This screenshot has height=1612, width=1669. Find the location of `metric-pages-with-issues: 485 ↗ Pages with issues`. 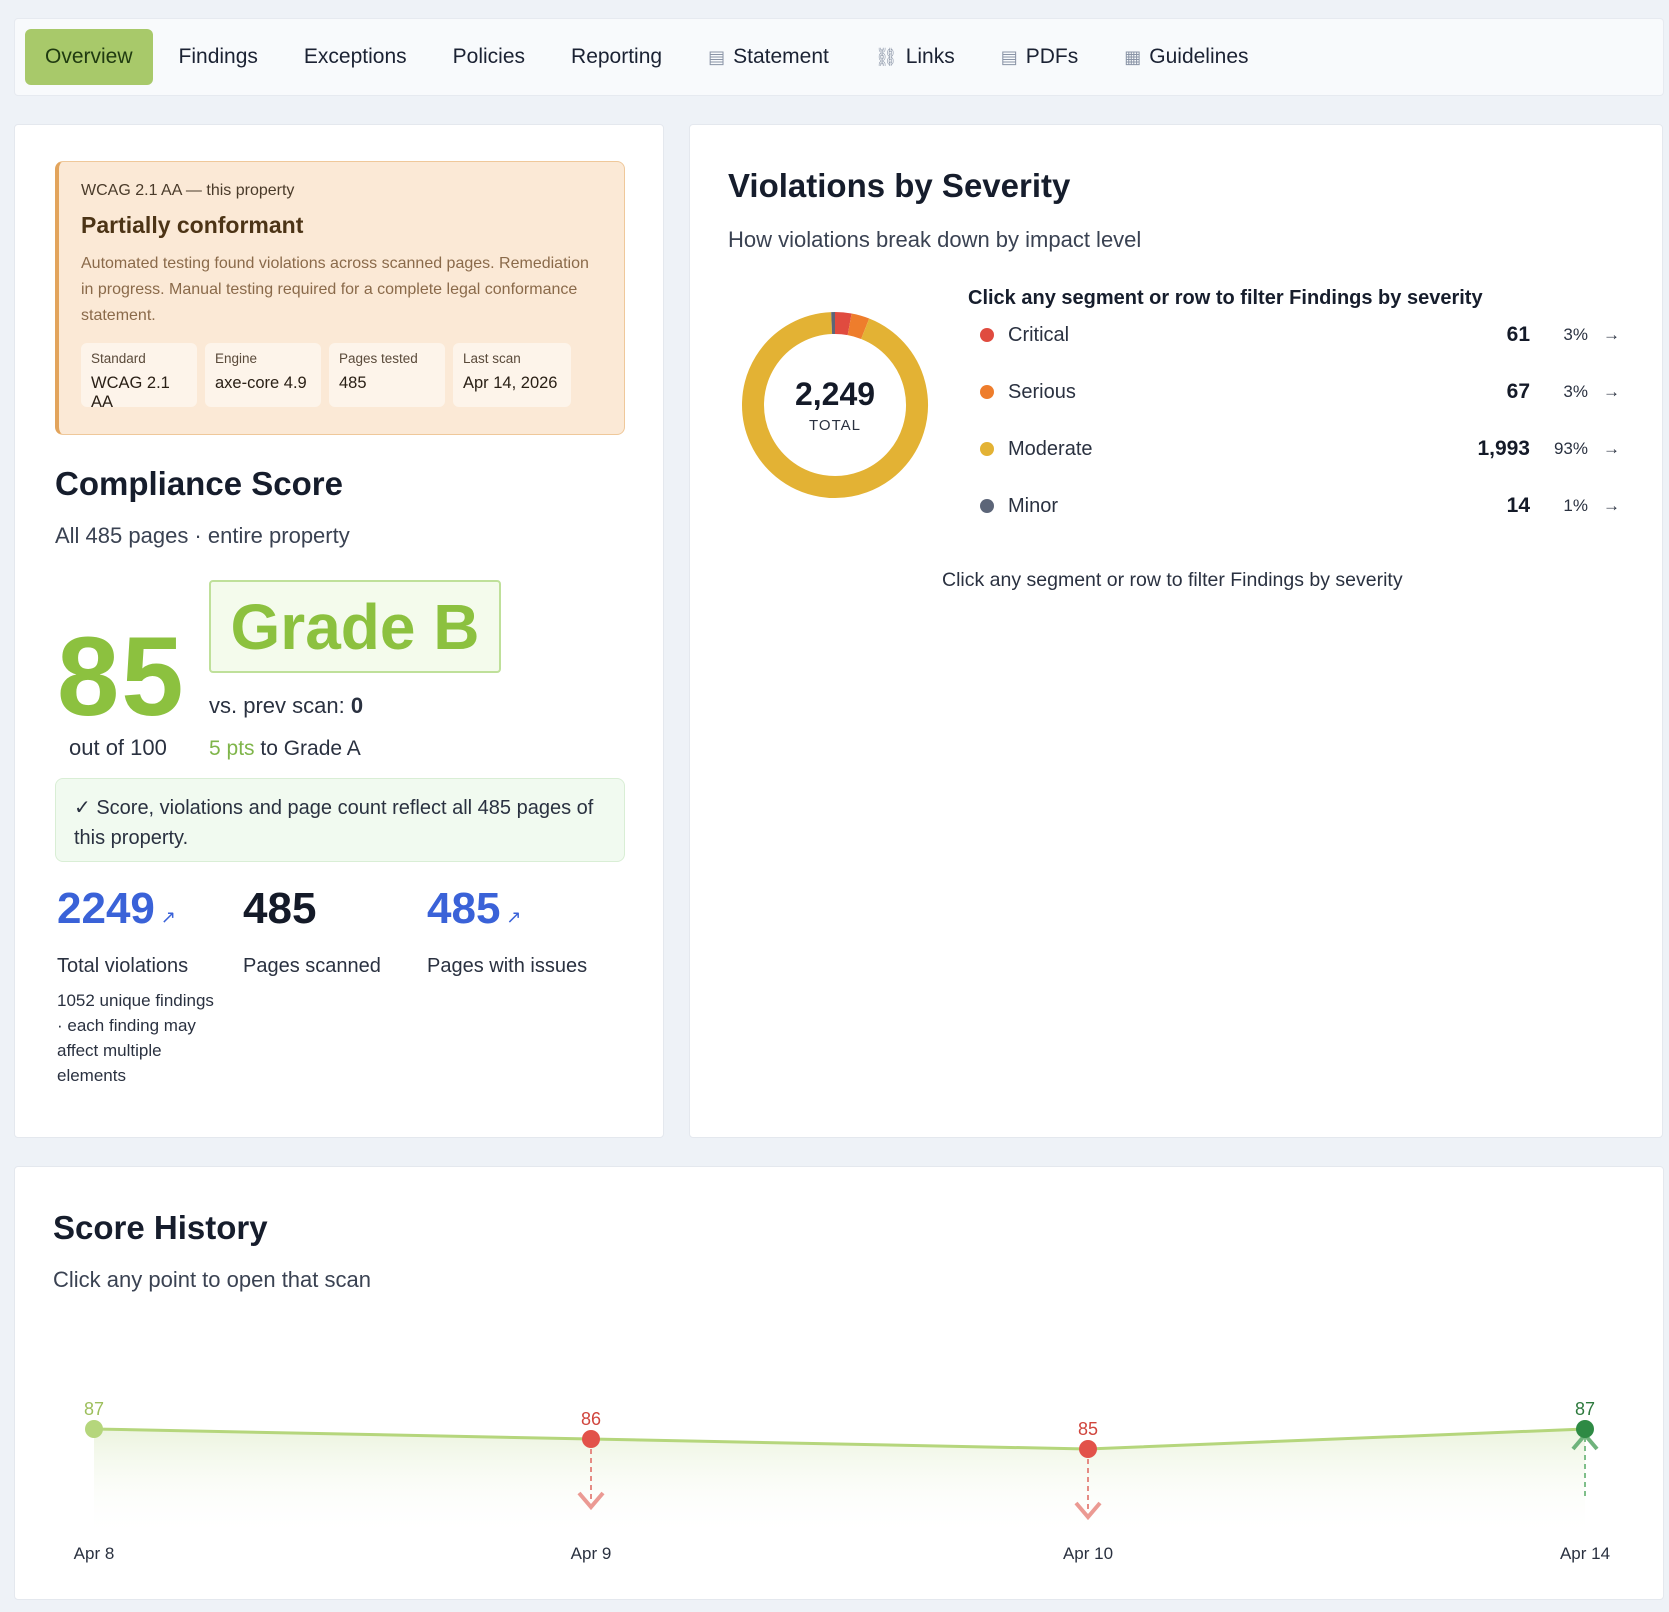

metric-pages-with-issues: 485 ↗ Pages with issues is located at coordinates (507, 932).